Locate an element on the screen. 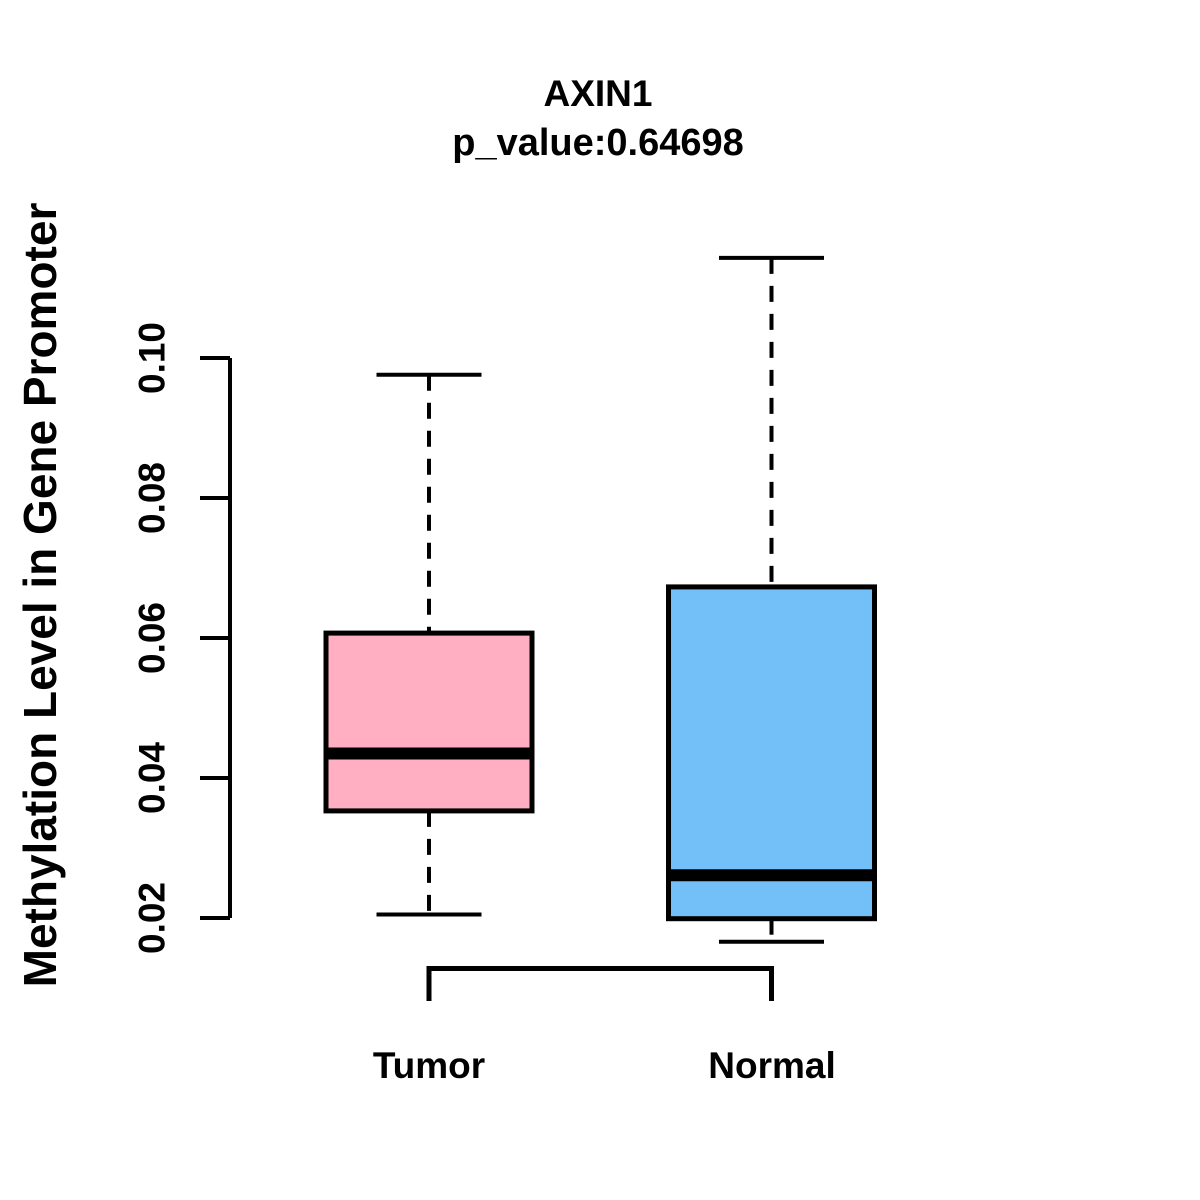  comparison-bracket is located at coordinates (600, 983).